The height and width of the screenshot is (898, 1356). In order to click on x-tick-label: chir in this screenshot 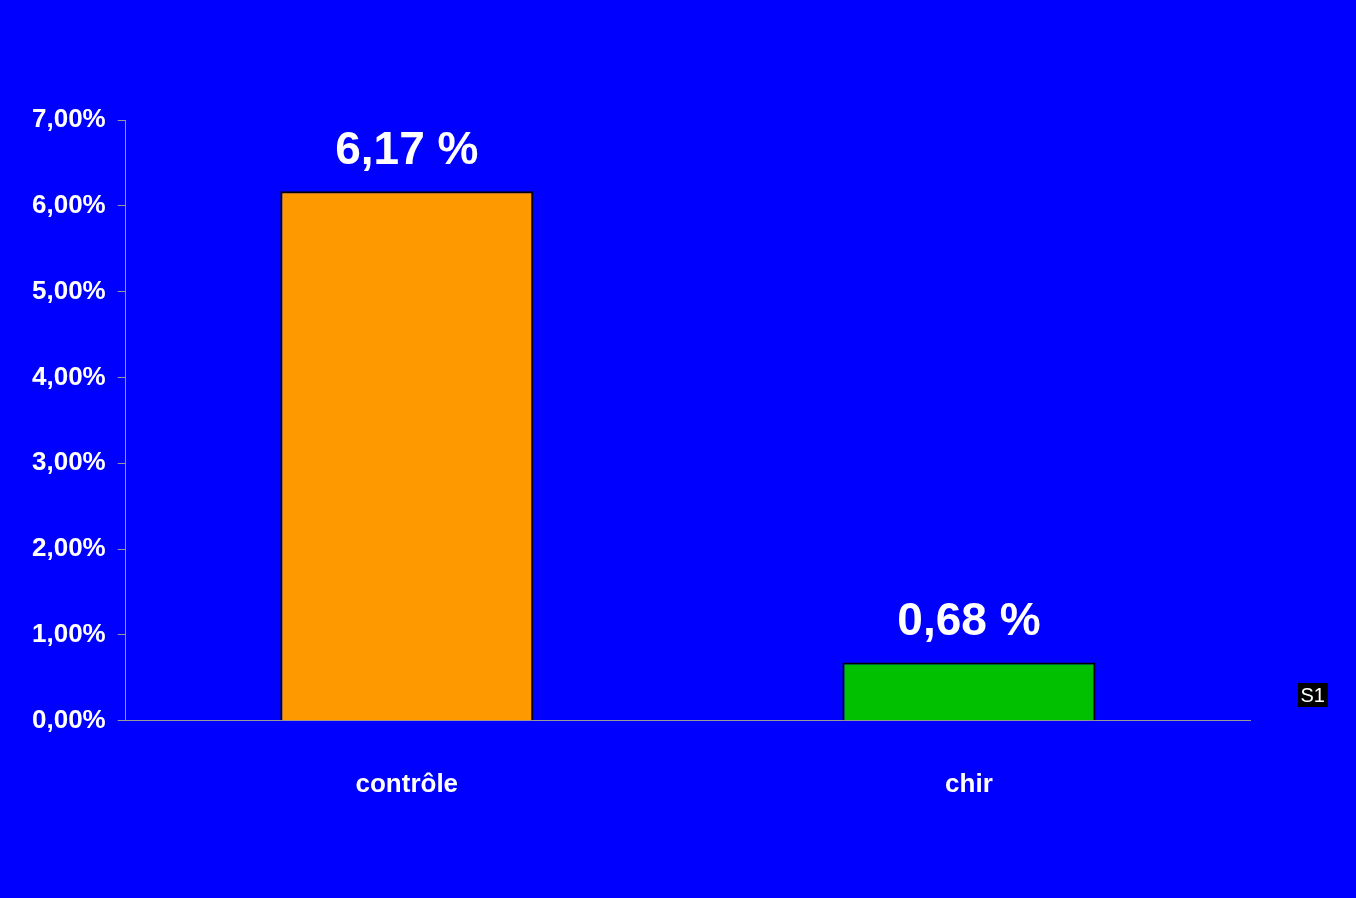, I will do `click(969, 782)`.